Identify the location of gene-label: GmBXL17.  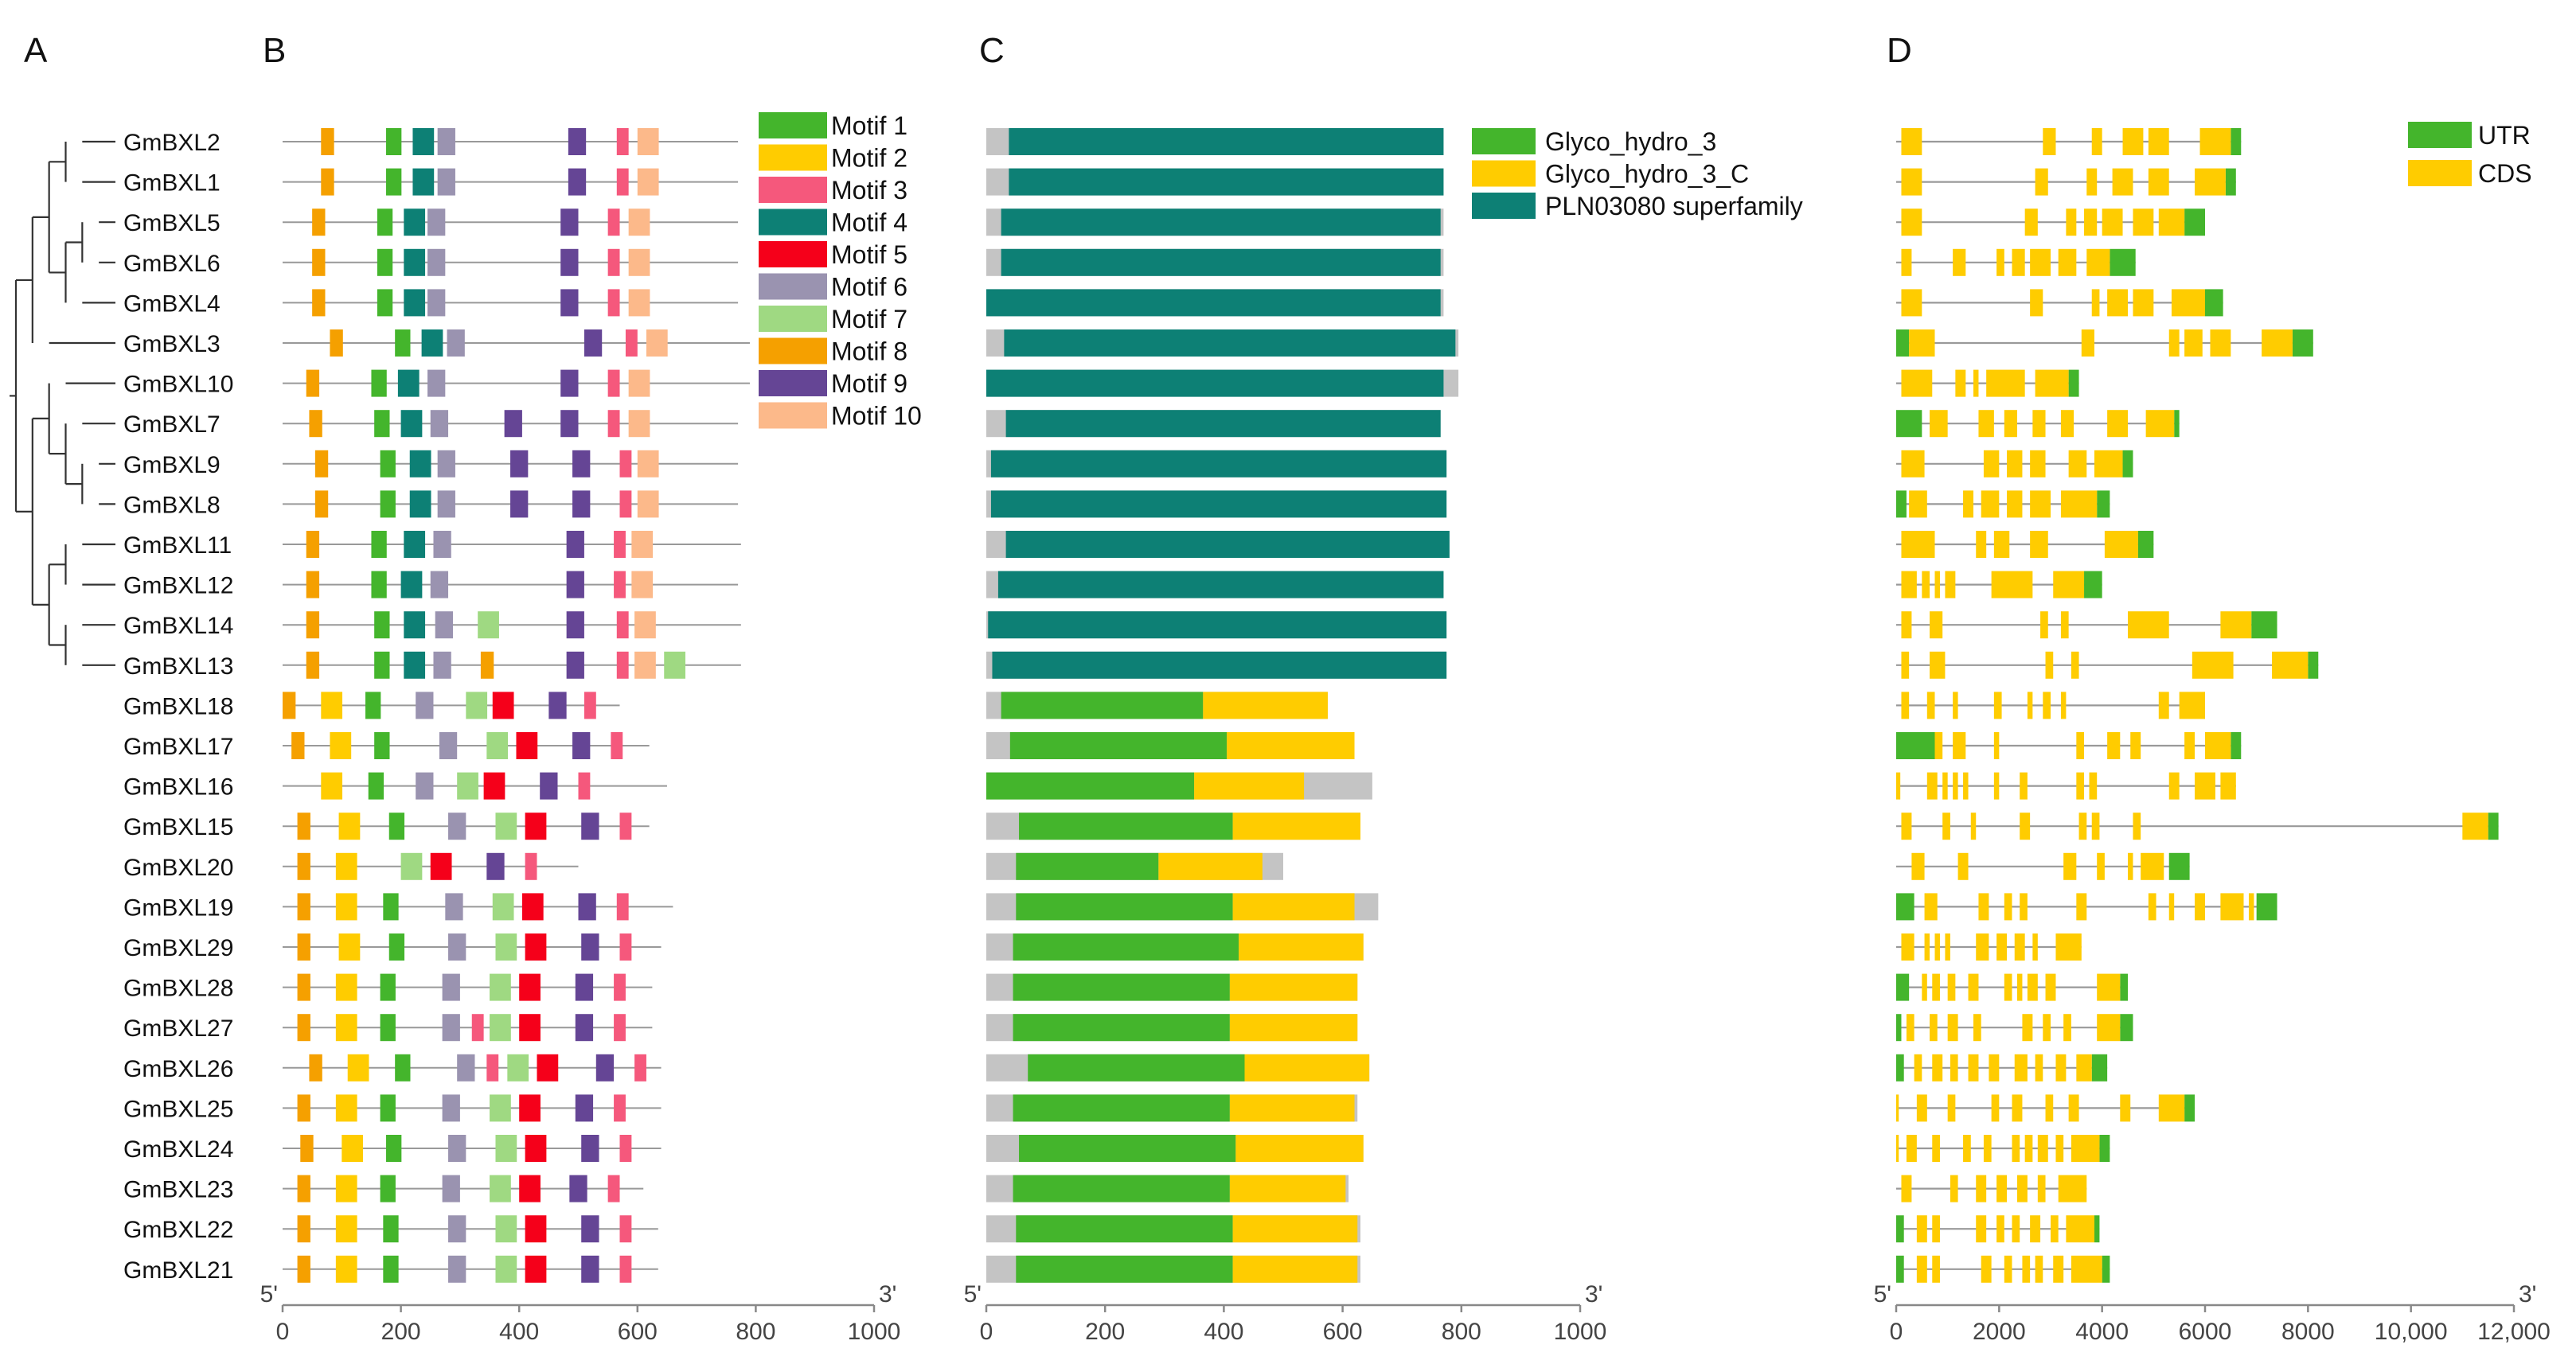
(178, 747).